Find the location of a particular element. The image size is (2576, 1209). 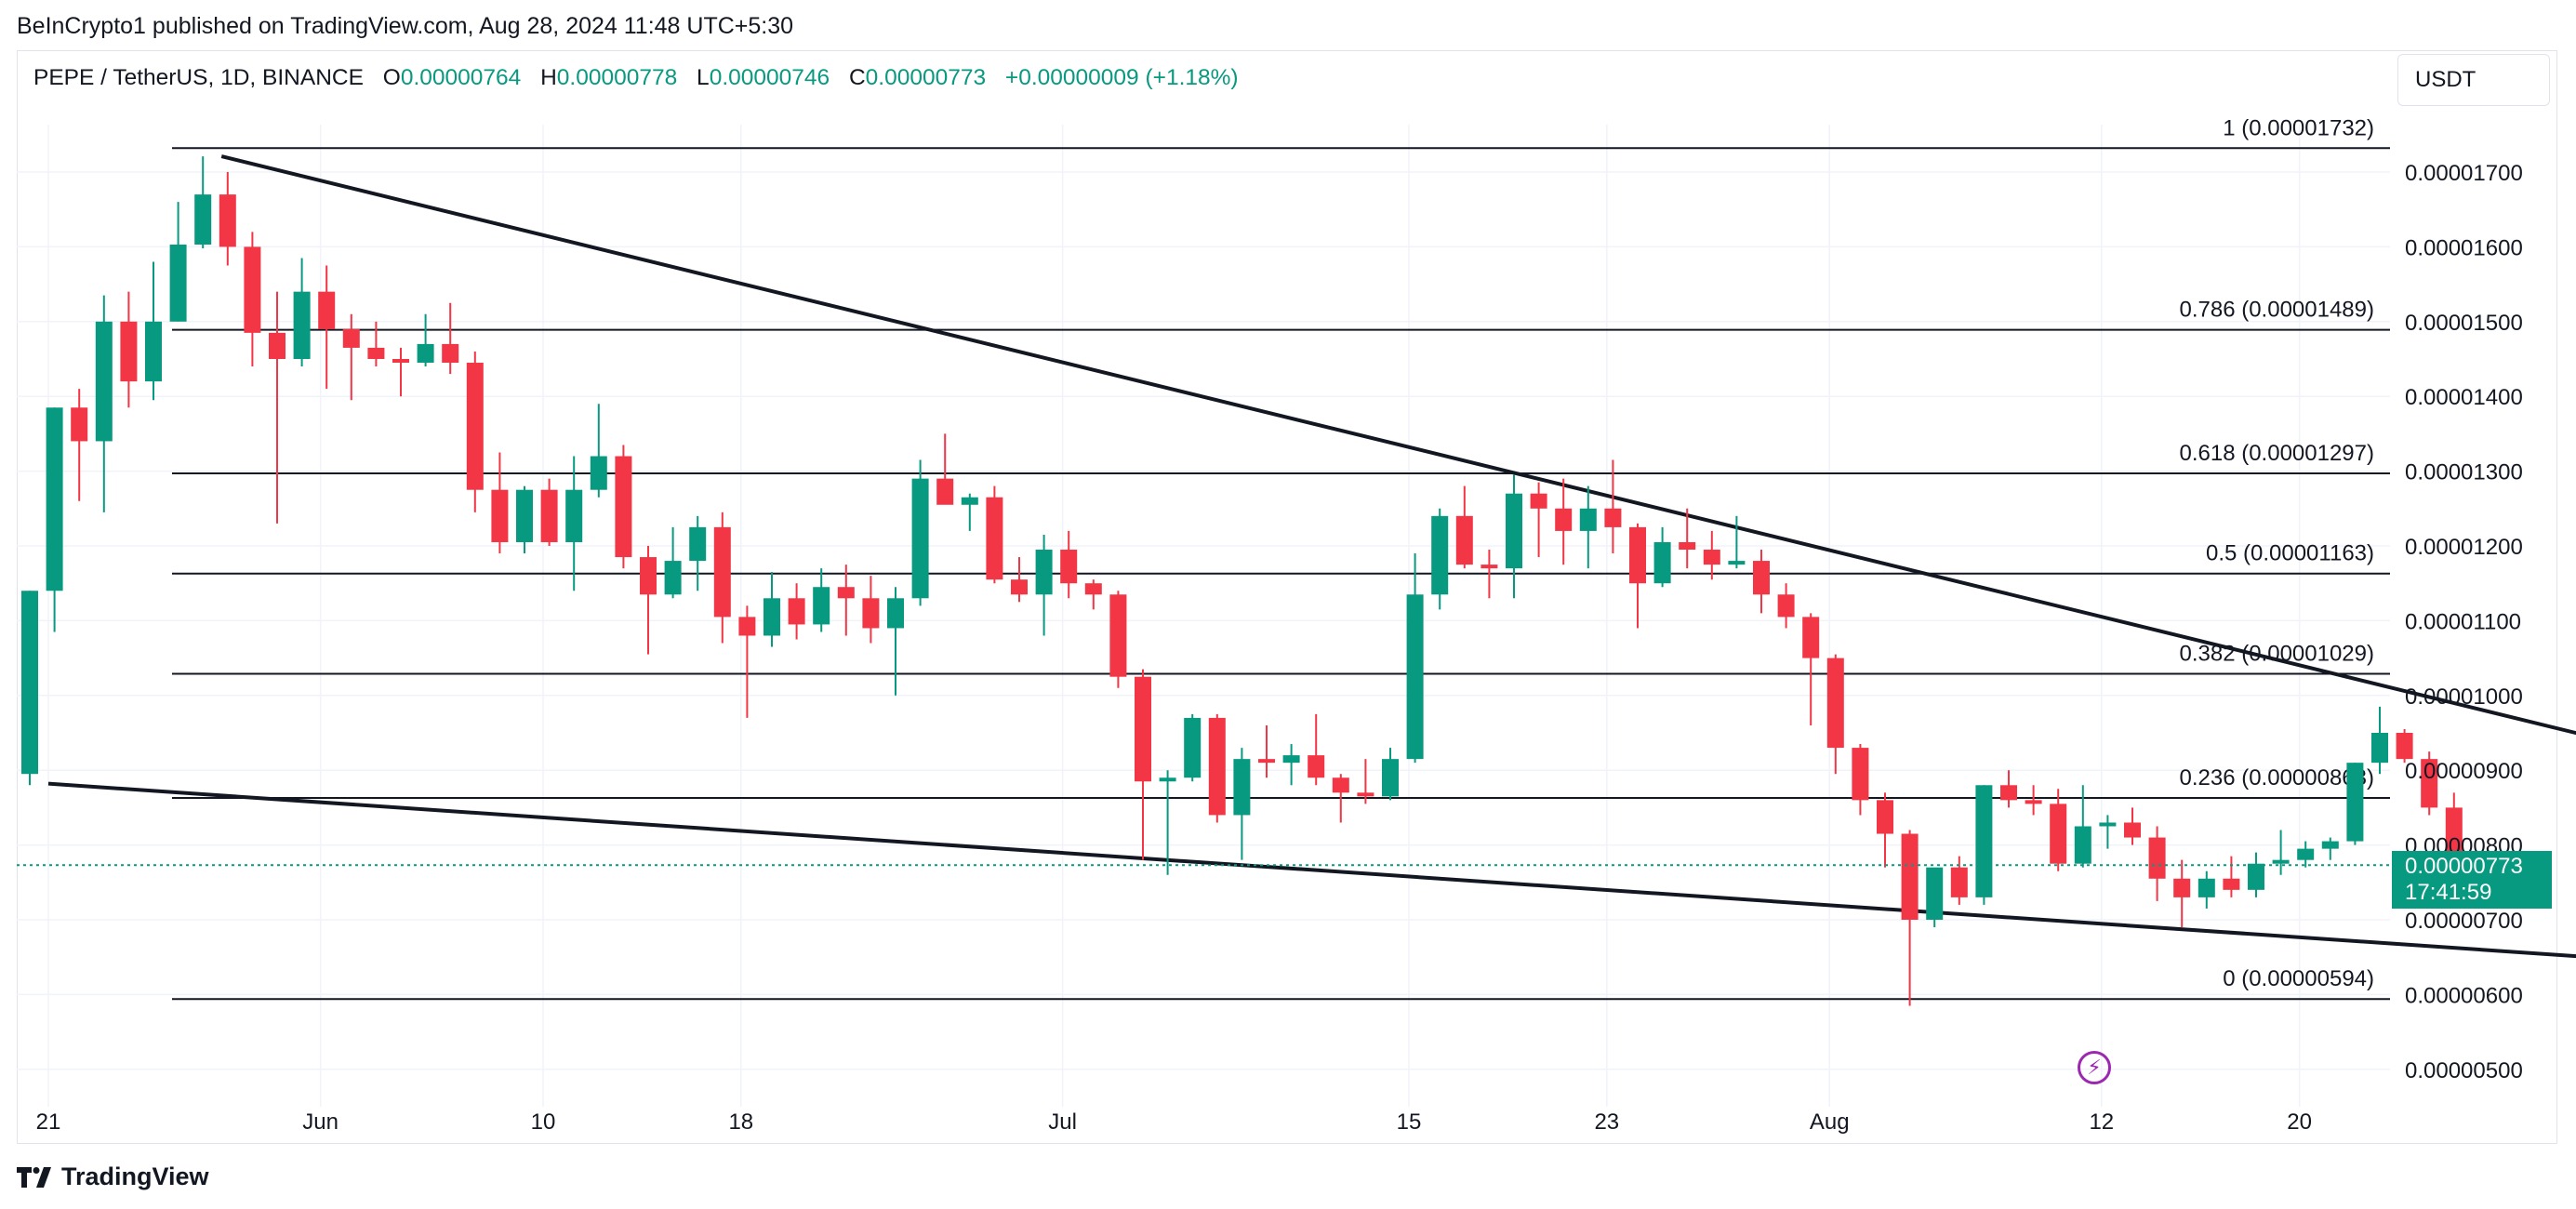

y-tick-label: 0.00001700 is located at coordinates (2464, 173).